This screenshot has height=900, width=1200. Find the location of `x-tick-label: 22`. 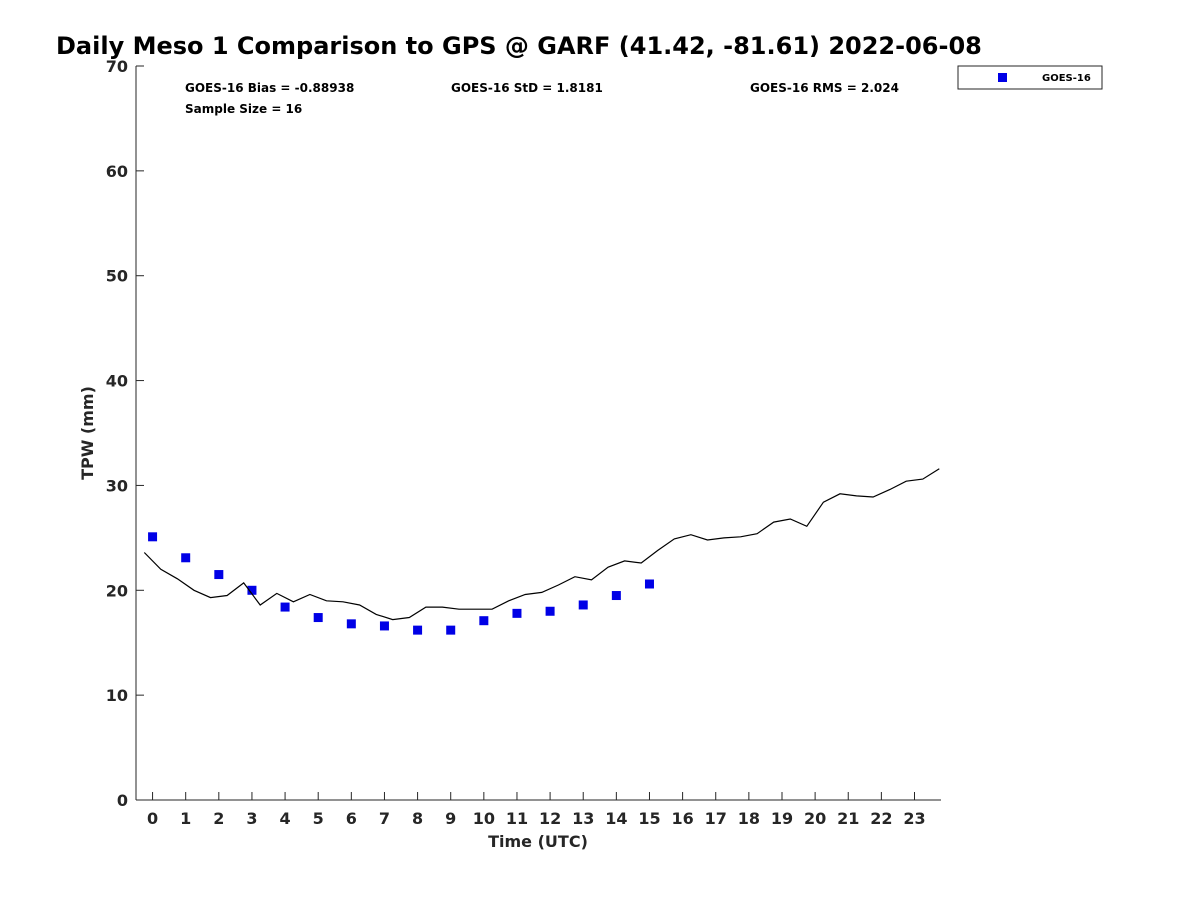

x-tick-label: 22 is located at coordinates (881, 818).